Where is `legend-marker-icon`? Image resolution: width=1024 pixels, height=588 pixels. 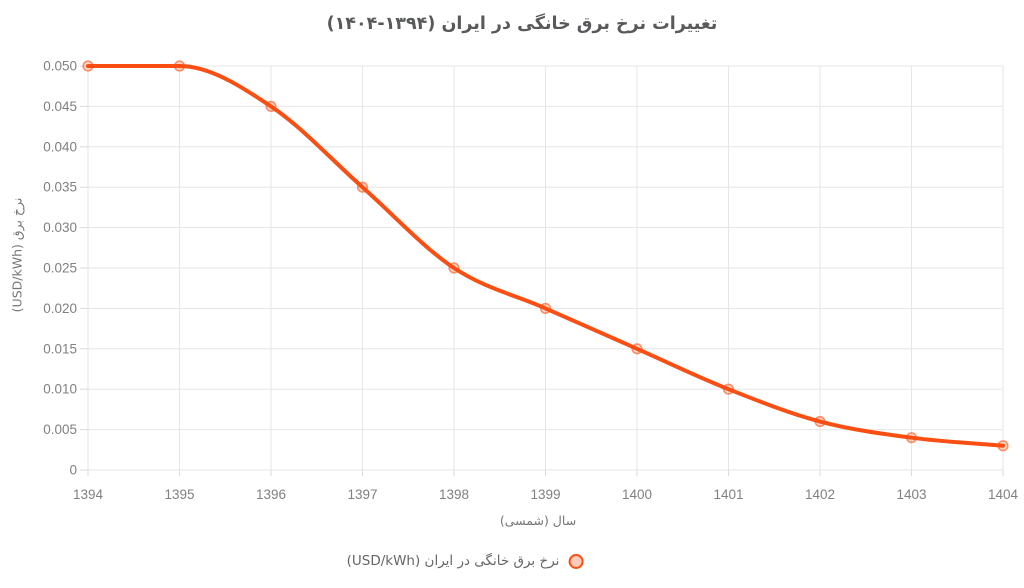 legend-marker-icon is located at coordinates (576, 561).